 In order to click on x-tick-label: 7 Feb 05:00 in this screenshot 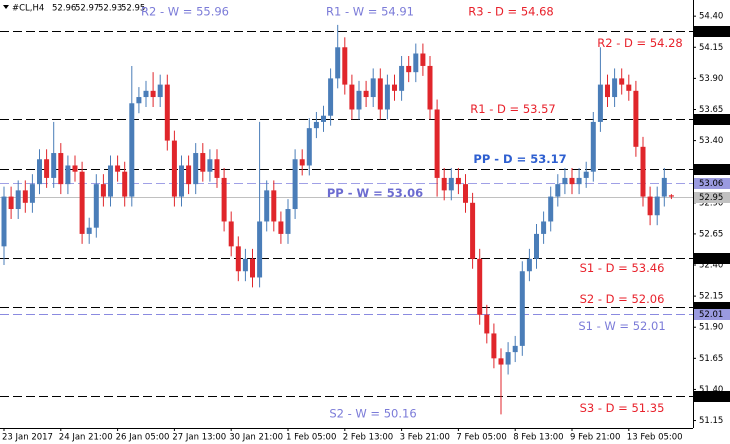, I will do `click(481, 438)`.